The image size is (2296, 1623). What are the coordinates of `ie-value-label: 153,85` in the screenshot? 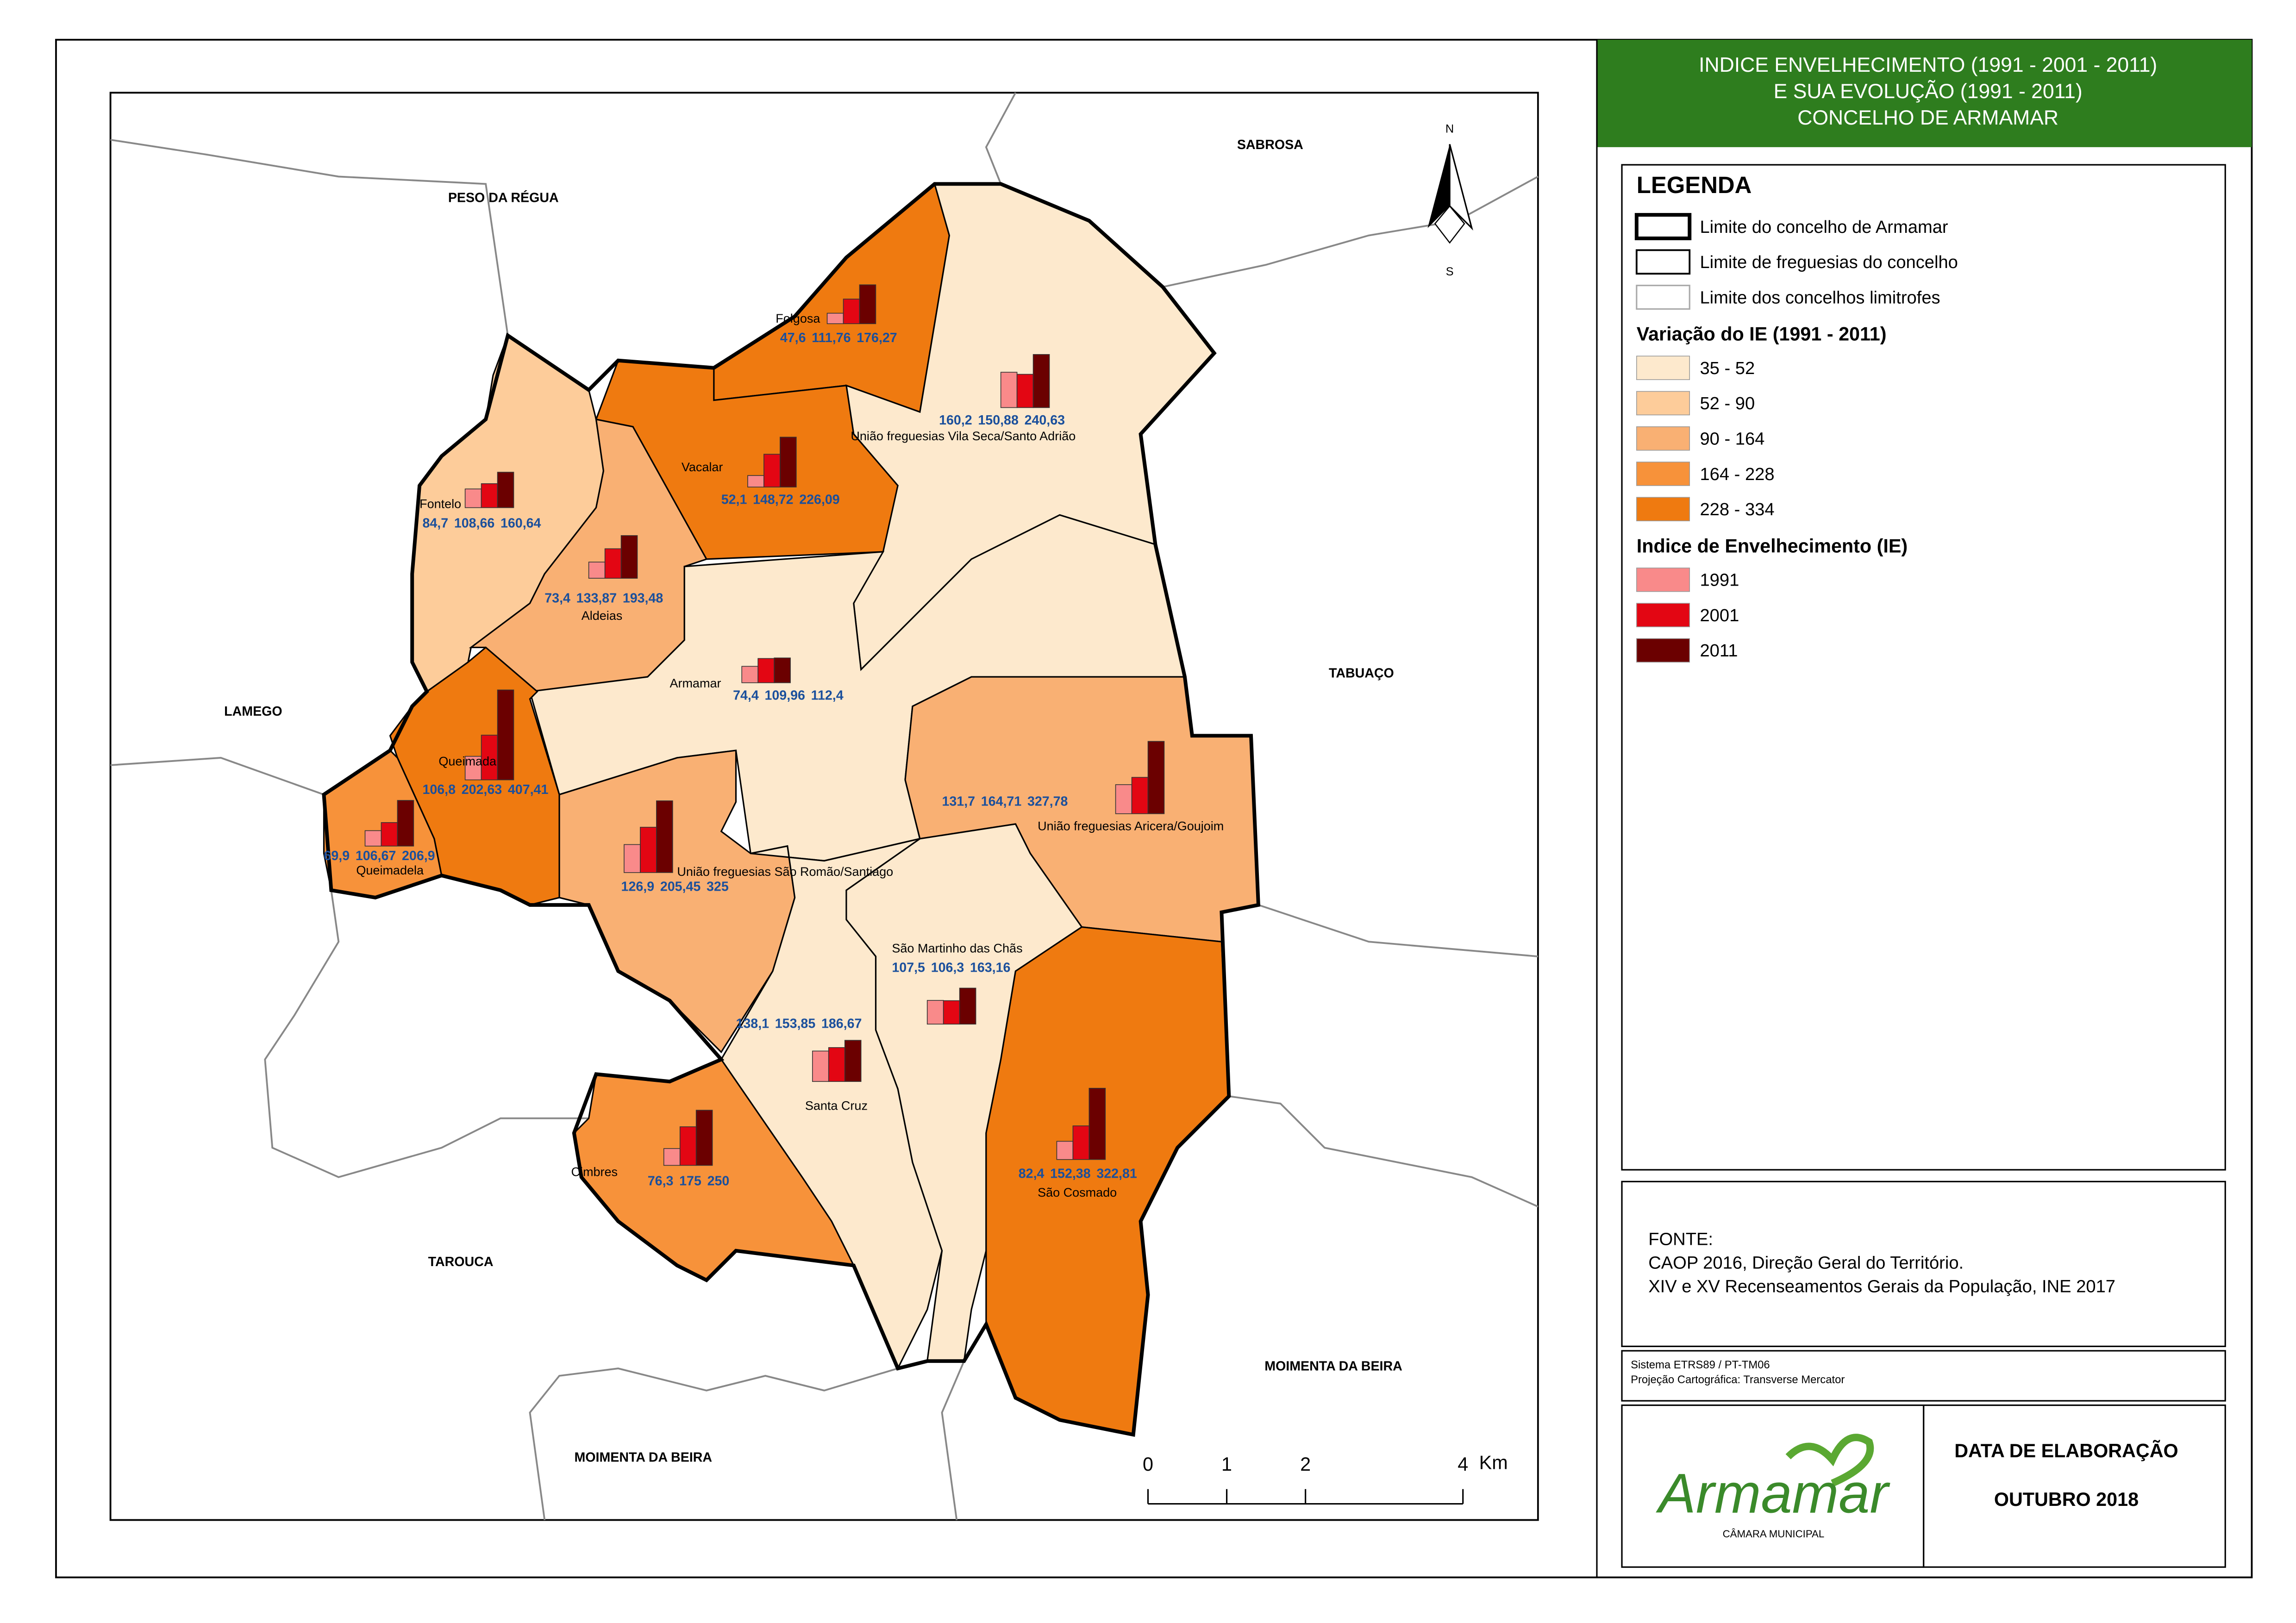 It's located at (796, 1023).